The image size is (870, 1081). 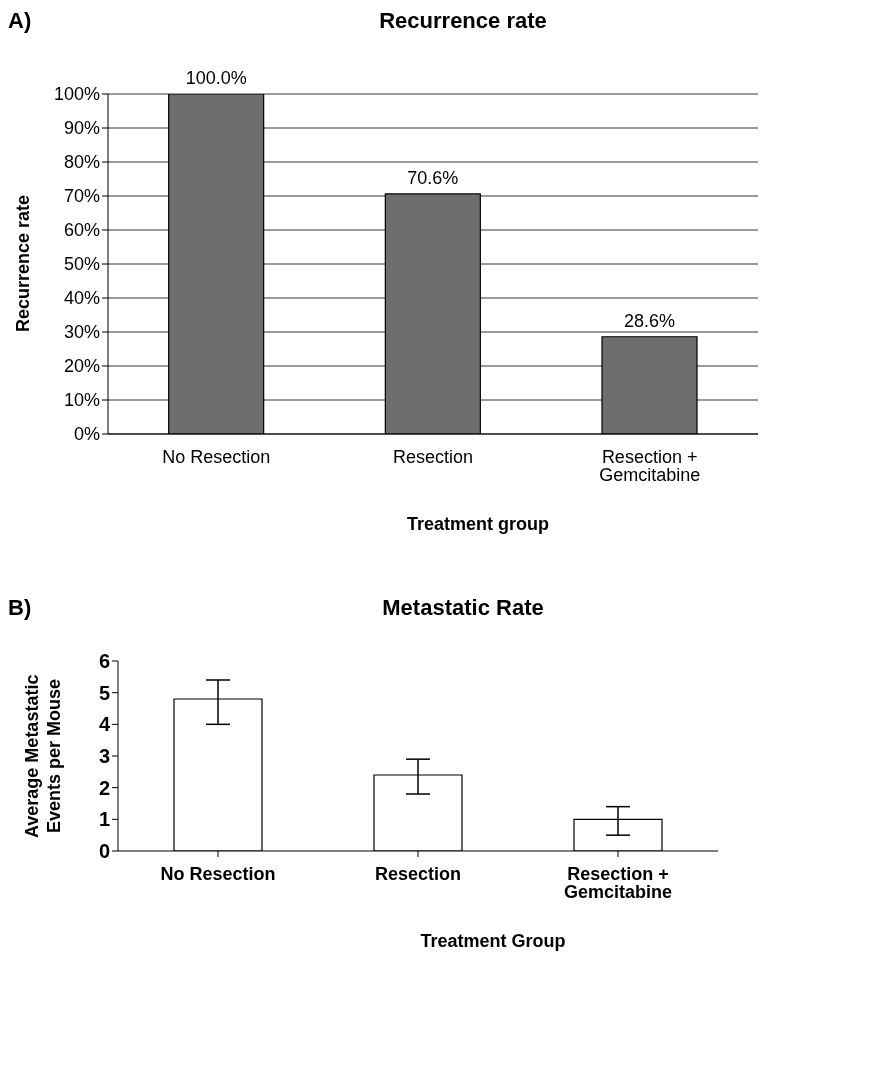 What do you see at coordinates (104, 756) in the screenshot?
I see `y-tick-label: 3` at bounding box center [104, 756].